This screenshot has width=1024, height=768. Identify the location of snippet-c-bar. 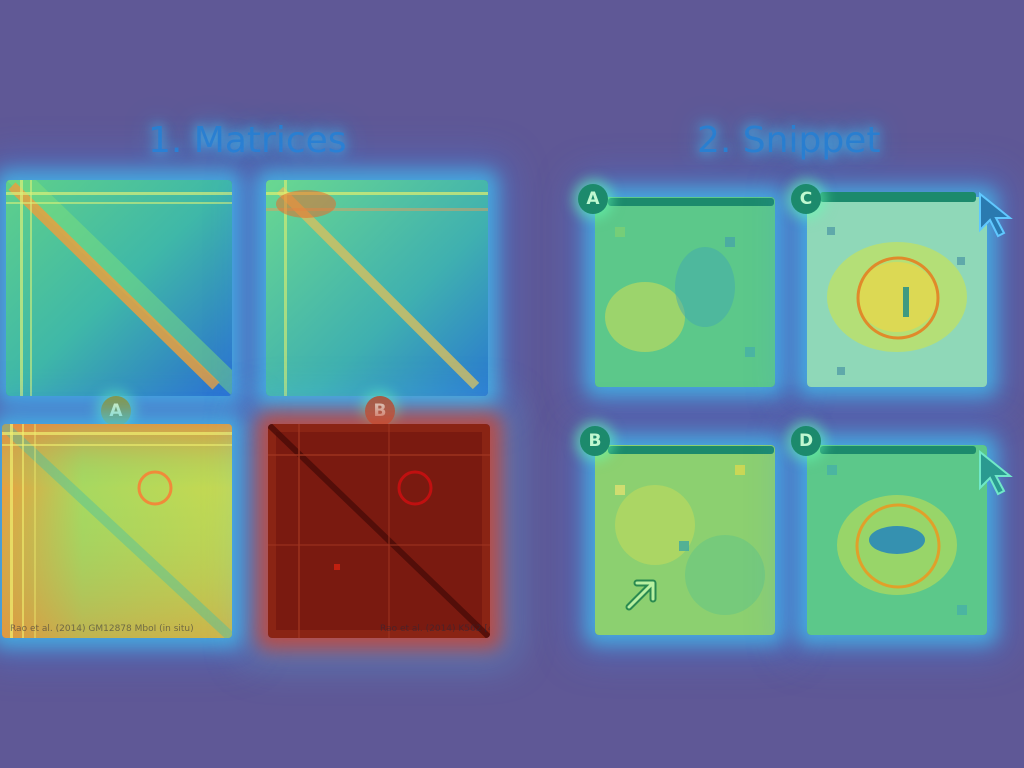
(898, 197).